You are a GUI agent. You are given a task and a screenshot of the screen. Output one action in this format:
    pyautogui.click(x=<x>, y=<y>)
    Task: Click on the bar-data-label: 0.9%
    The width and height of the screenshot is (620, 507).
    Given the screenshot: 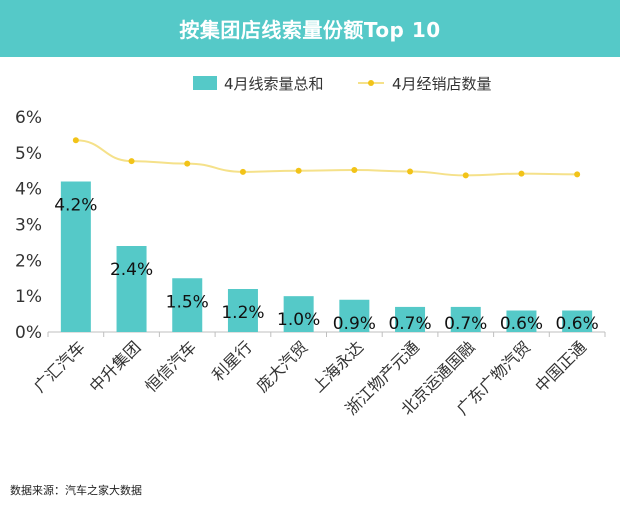 What is the action you would take?
    pyautogui.click(x=354, y=324)
    